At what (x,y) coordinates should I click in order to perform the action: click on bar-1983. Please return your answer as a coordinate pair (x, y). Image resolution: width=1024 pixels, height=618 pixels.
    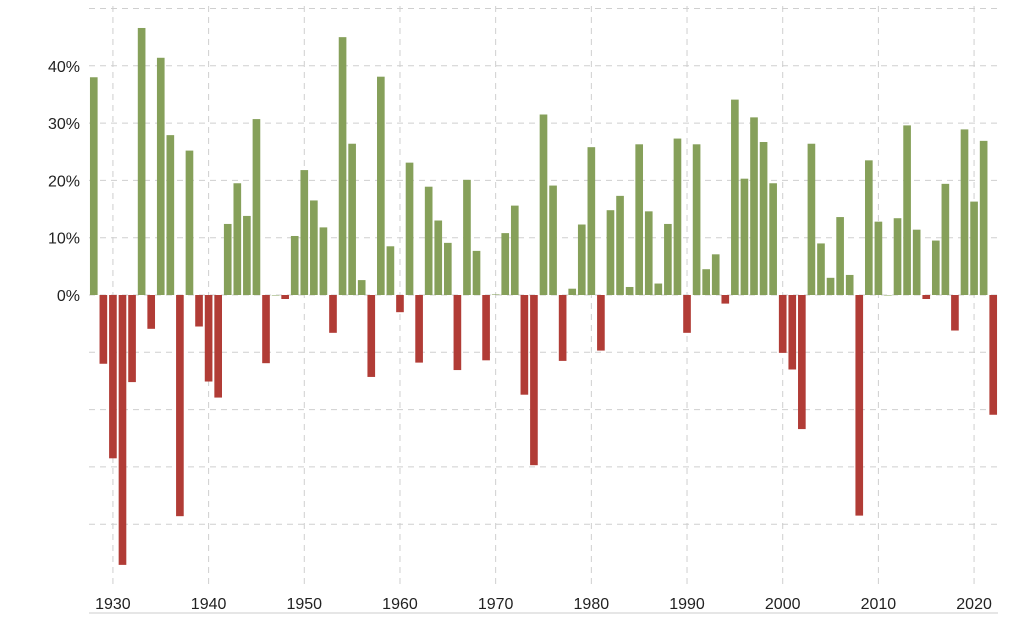
    Looking at the image, I should click on (620, 245).